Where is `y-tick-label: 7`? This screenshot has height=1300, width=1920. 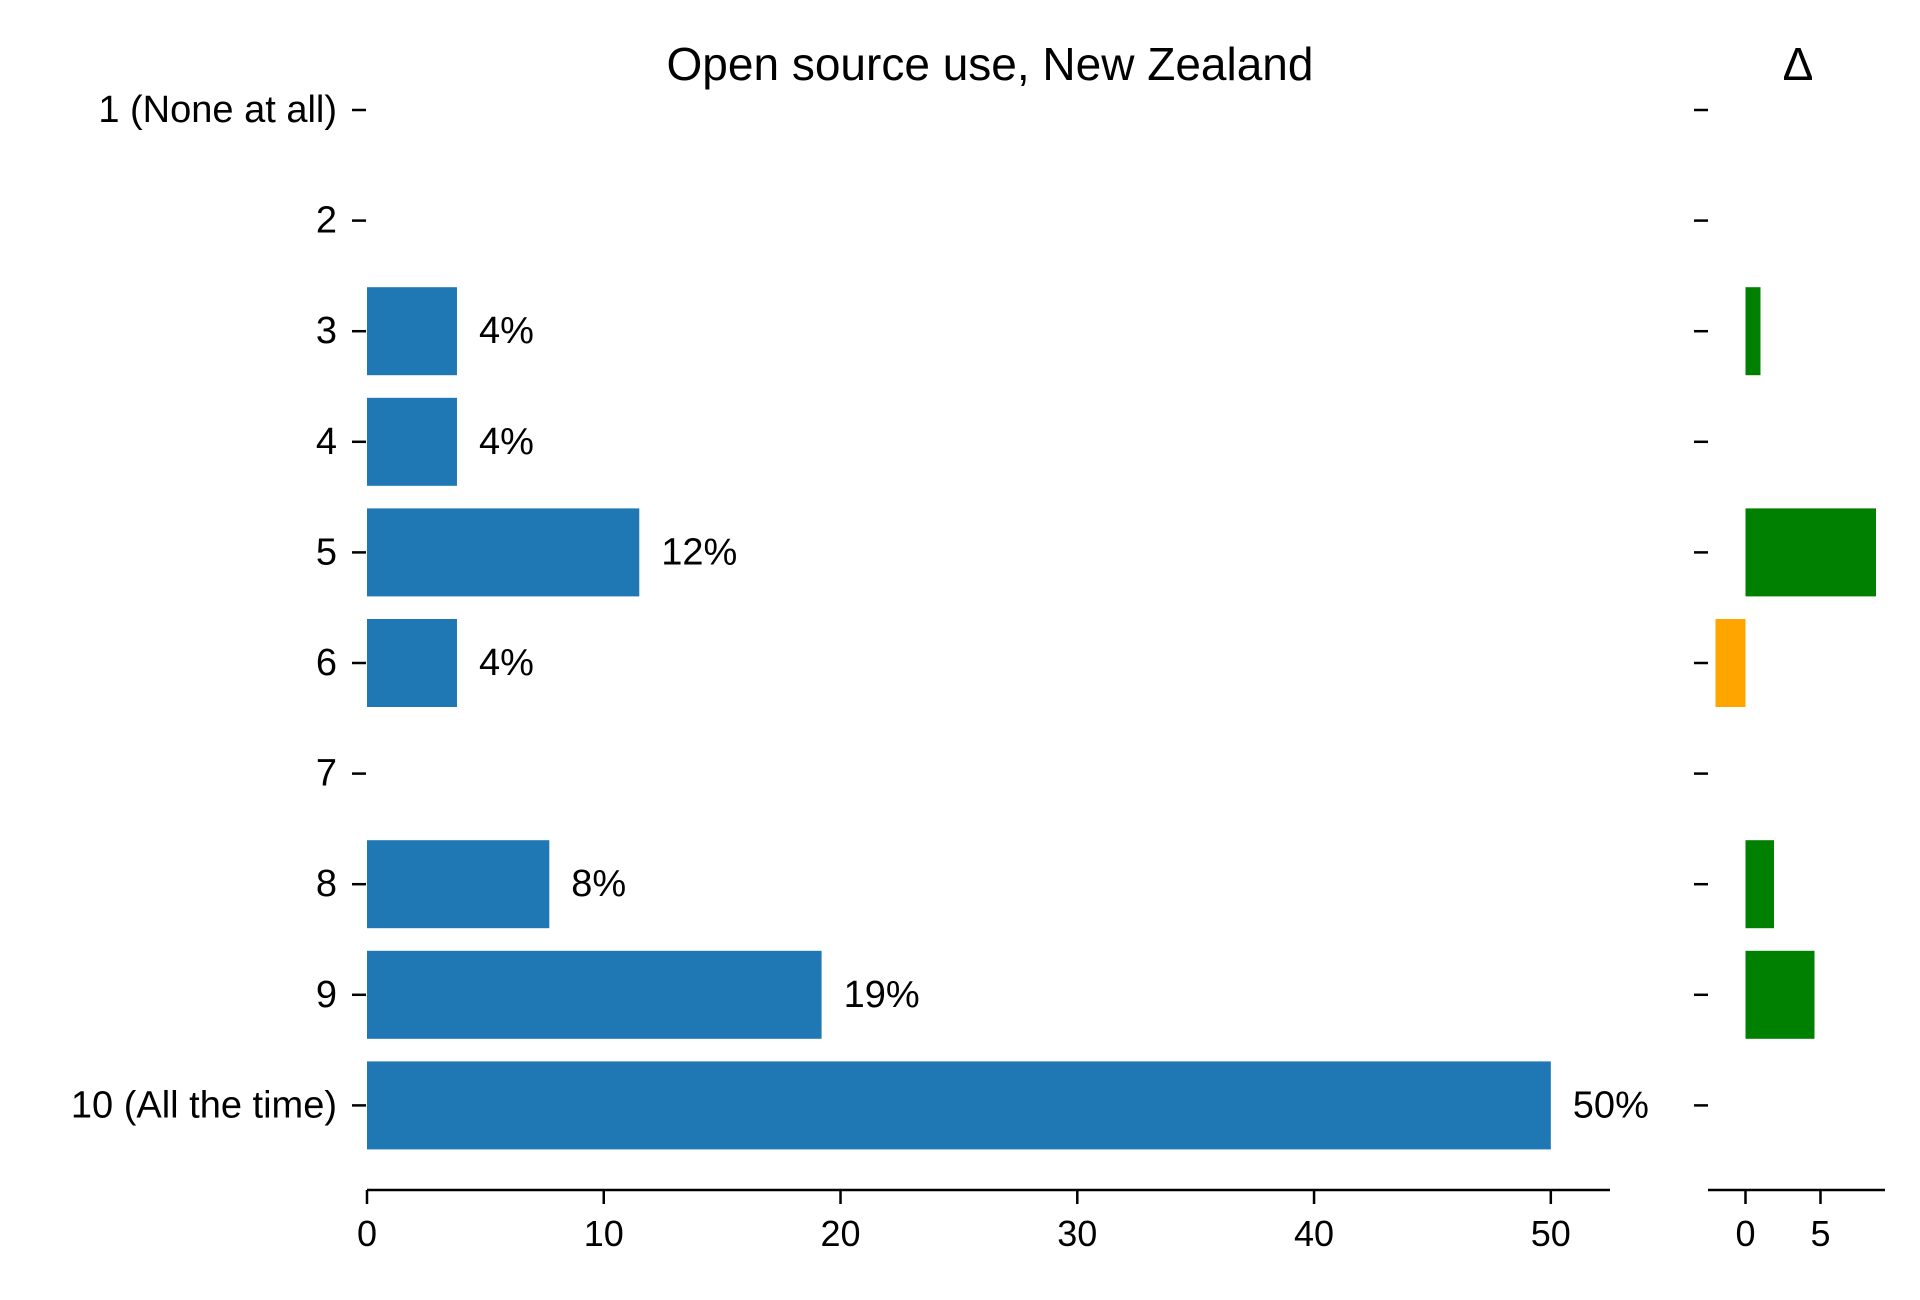 y-tick-label: 7 is located at coordinates (326, 774).